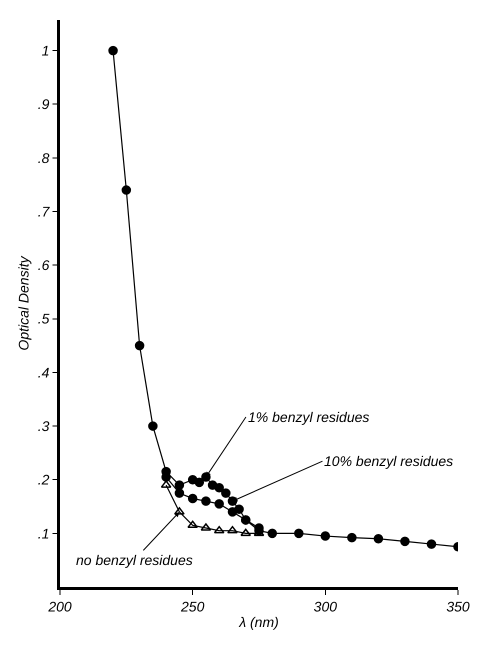 Image resolution: width=482 pixels, height=647 pixels. I want to click on annotation: no benzyl residues, so click(134, 560).